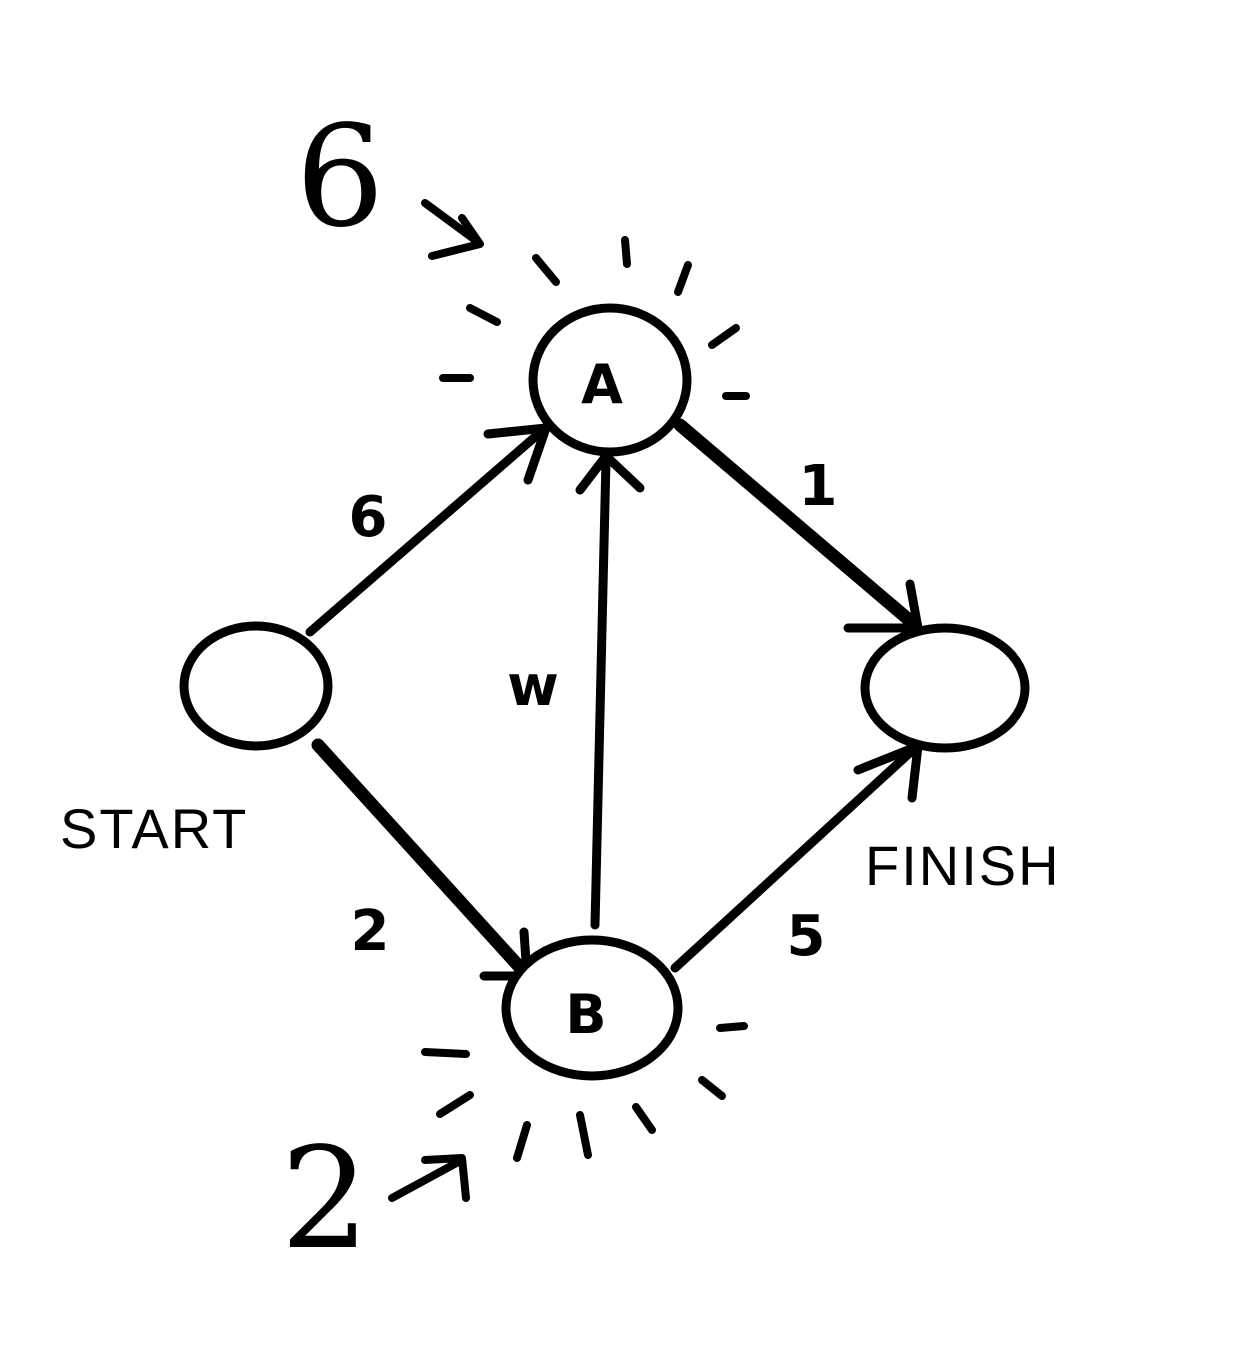 The width and height of the screenshot is (1236, 1364). Describe the element at coordinates (602, 384) in the screenshot. I see `node-a-label: A` at that location.